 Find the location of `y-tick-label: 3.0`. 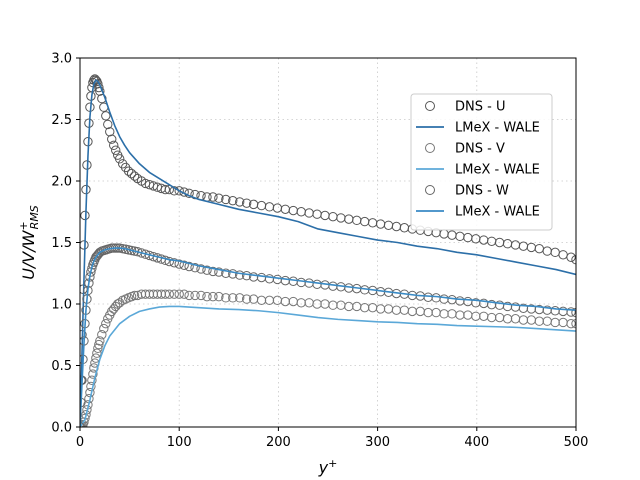

y-tick-label: 3.0 is located at coordinates (61, 59).